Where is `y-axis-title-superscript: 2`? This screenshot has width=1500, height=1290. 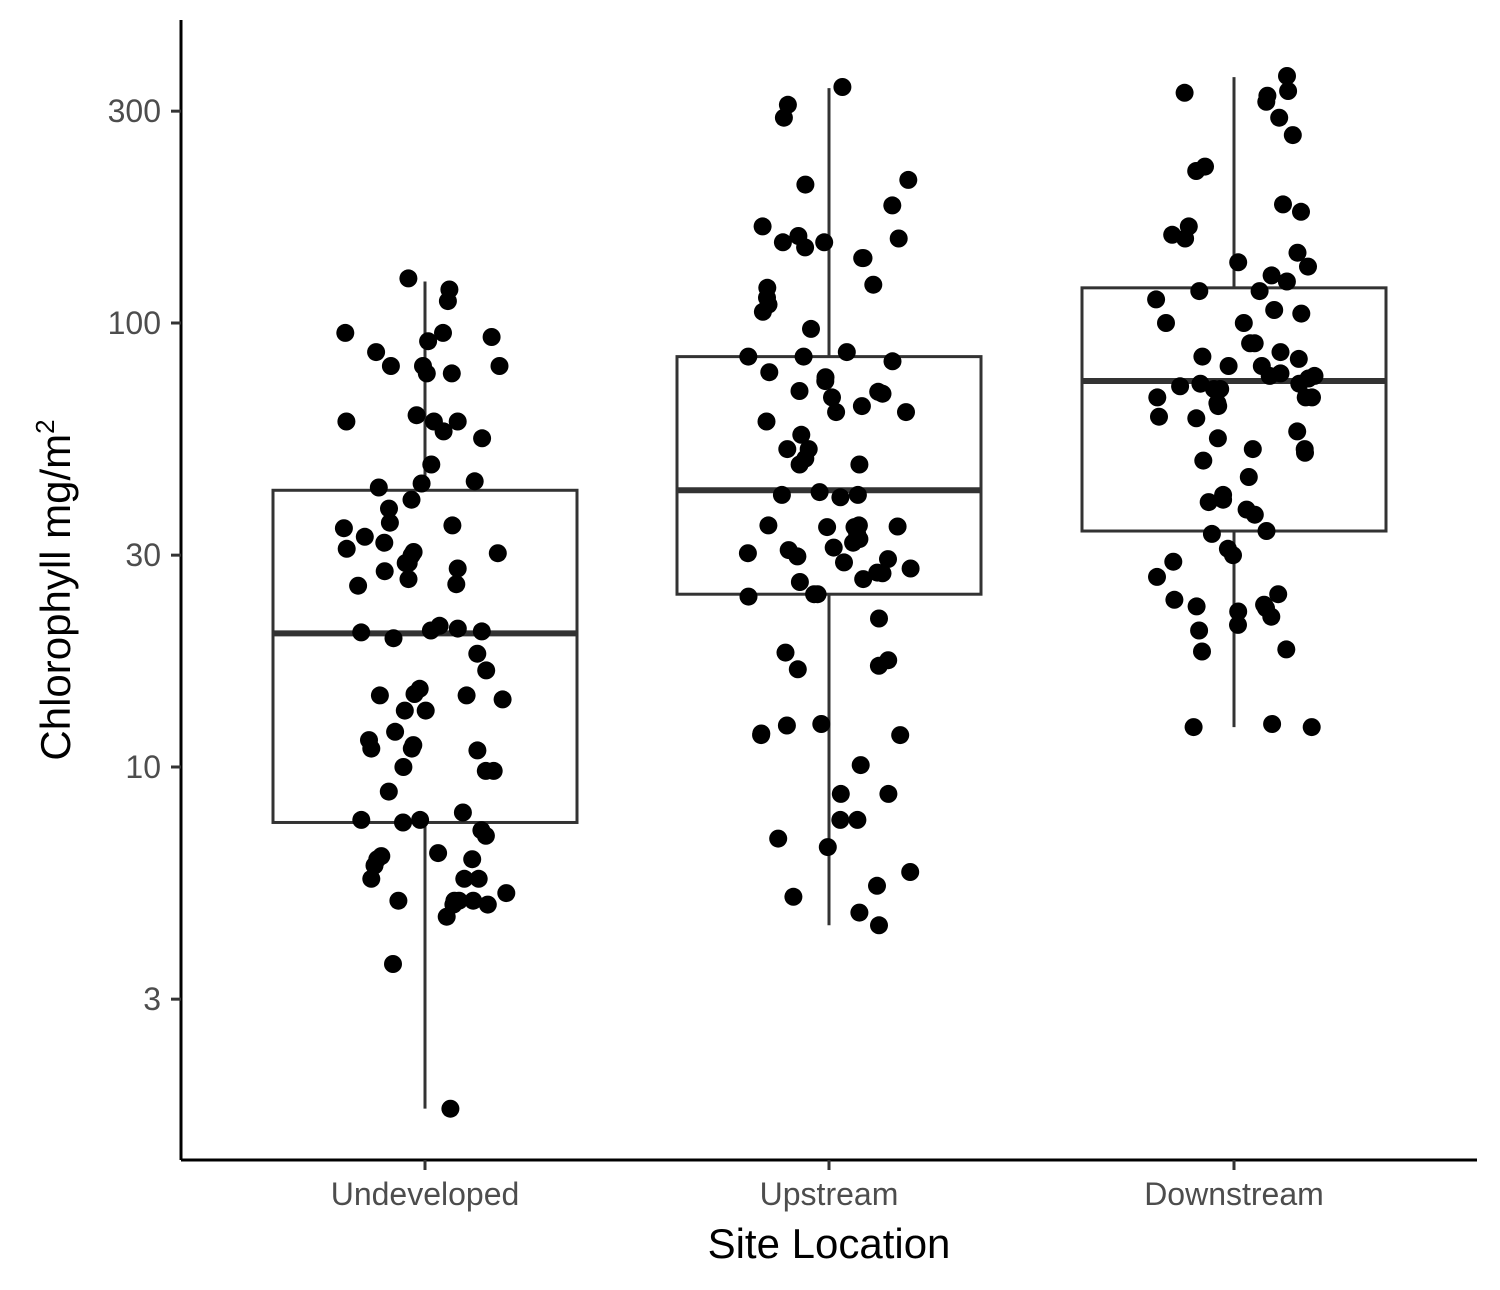
y-axis-title-superscript: 2 is located at coordinates (45, 426).